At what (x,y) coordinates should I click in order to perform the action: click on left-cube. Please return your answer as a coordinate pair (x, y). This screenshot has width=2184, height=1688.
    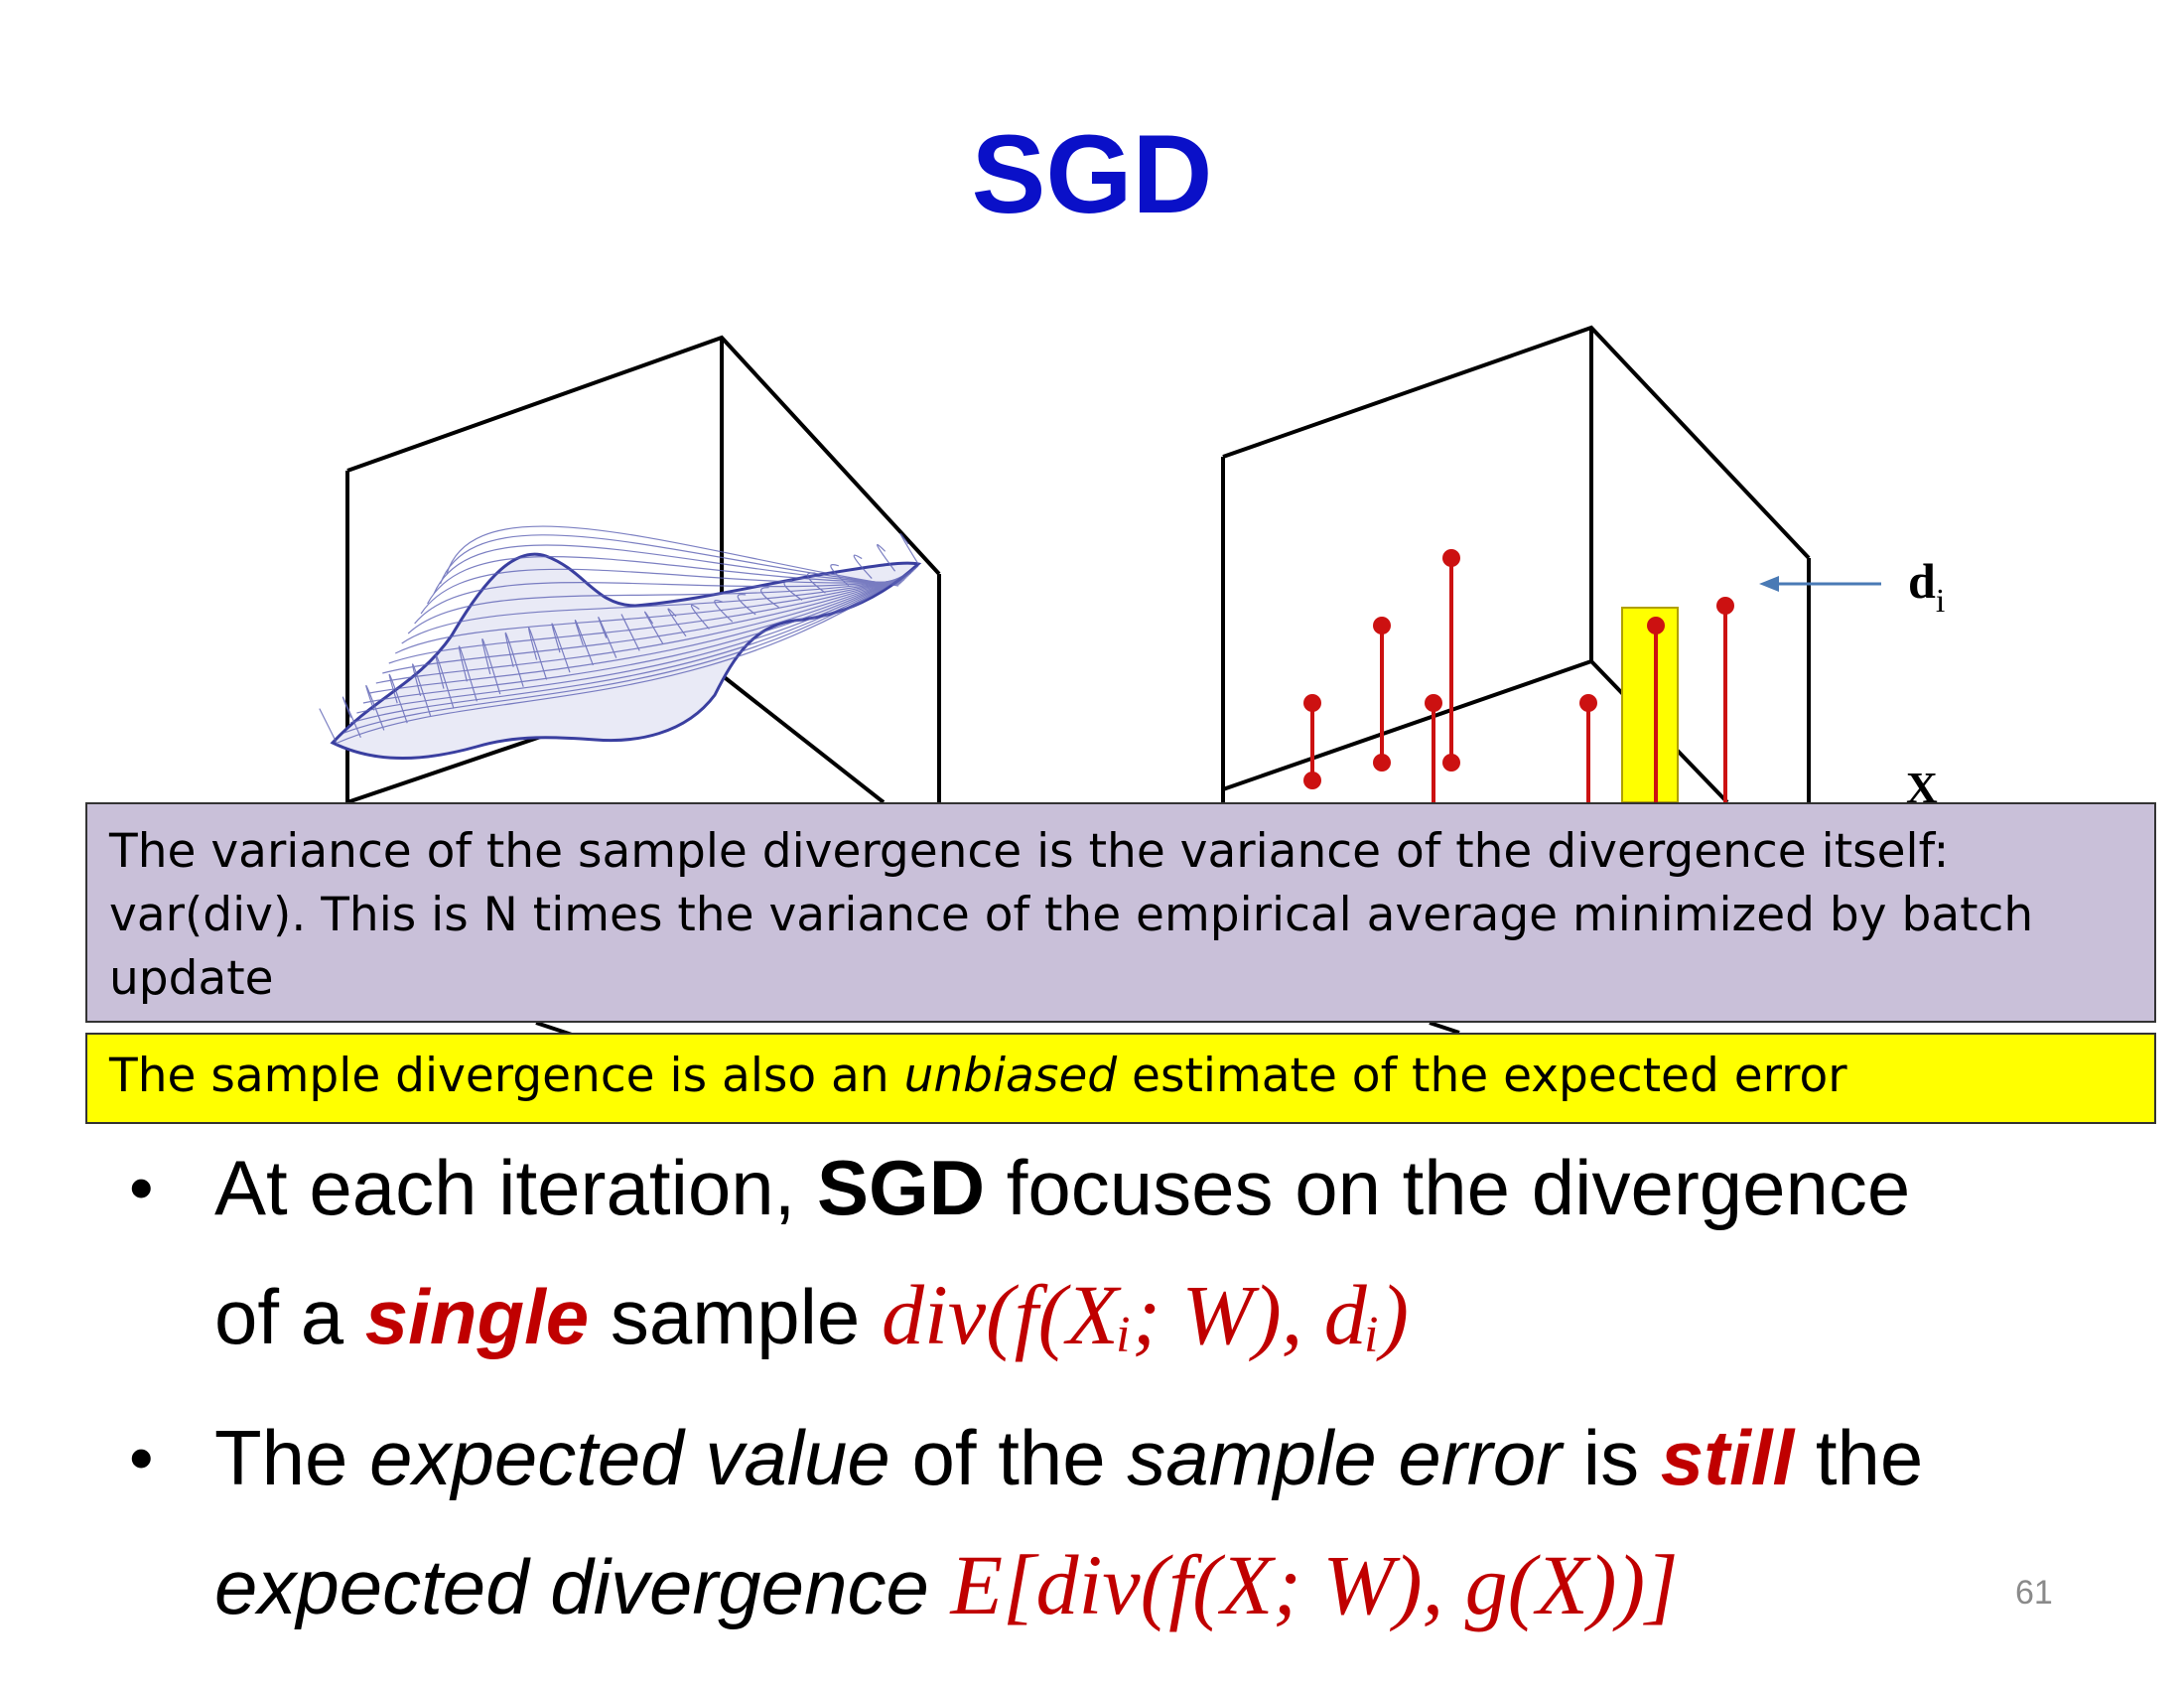
    Looking at the image, I should click on (643, 690).